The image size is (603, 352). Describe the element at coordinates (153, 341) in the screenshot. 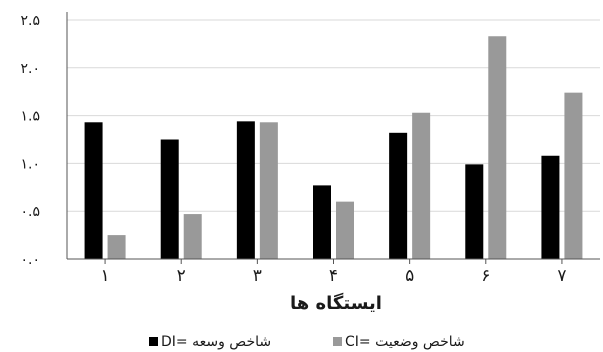

I see `legend-swatch-di` at that location.